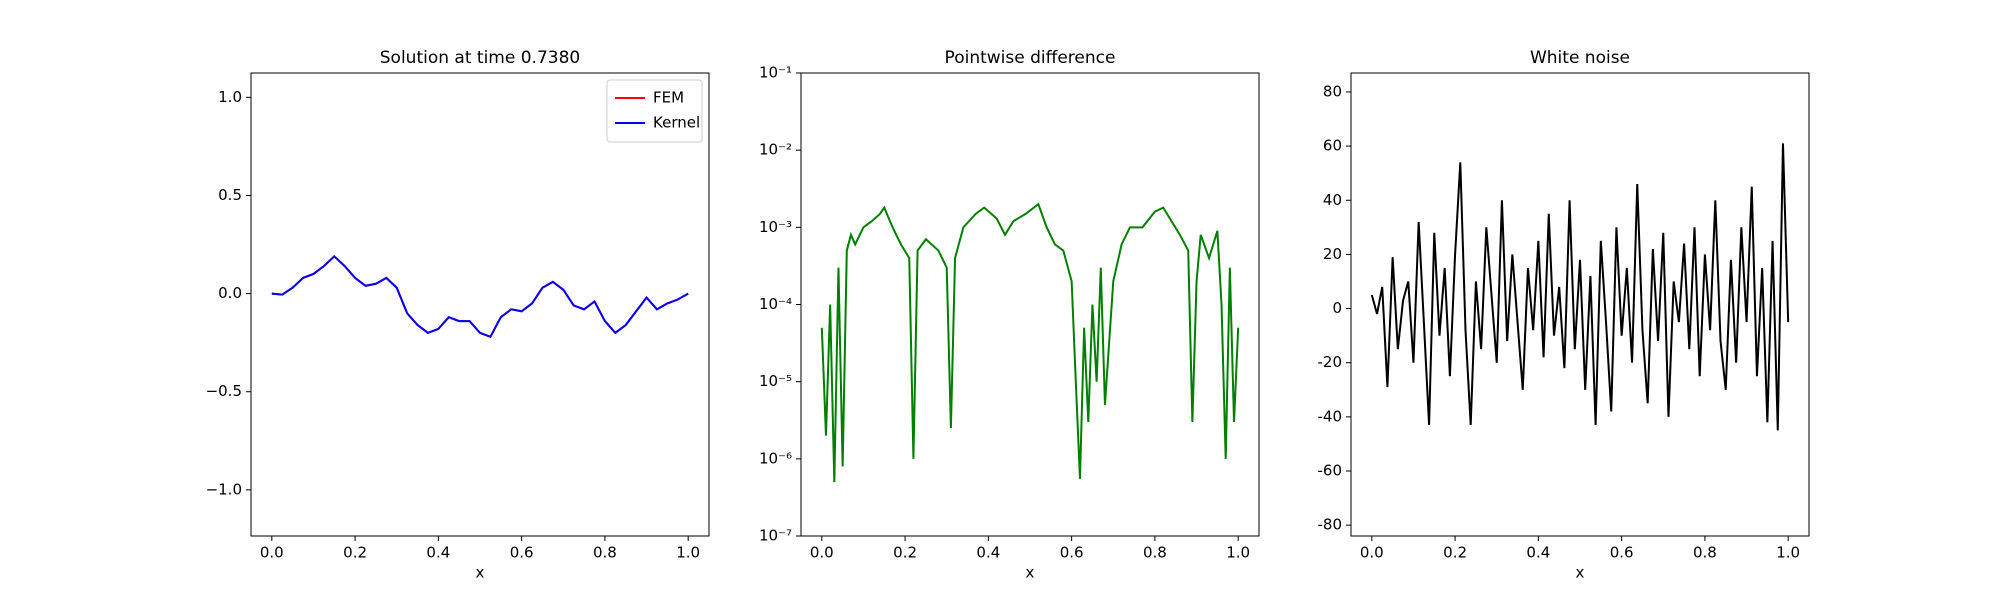 This screenshot has width=2000, height=600. I want to click on y-tick-label: −1.0, so click(224, 489).